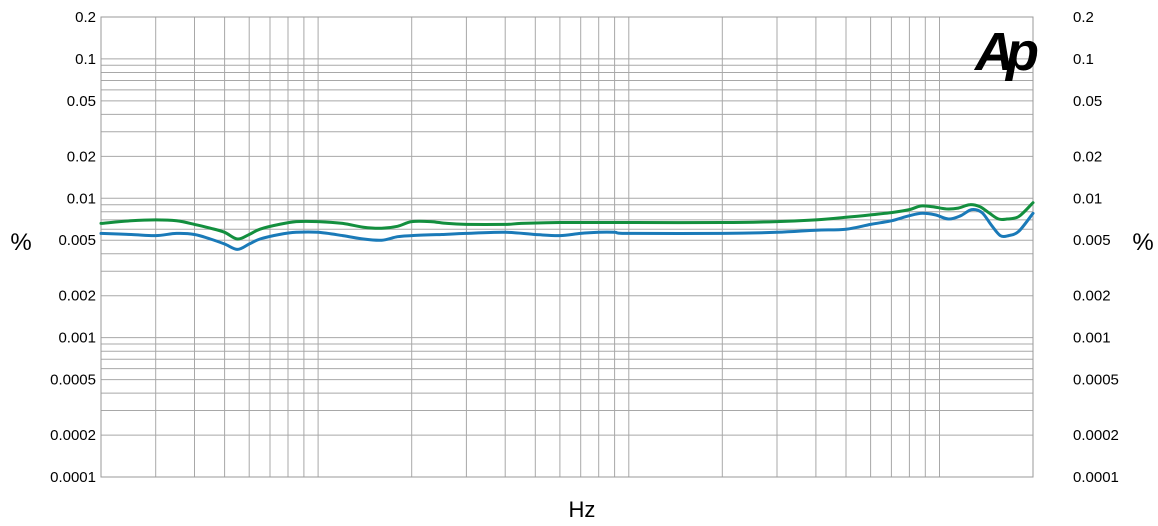 Image resolution: width=1158 pixels, height=526 pixels. Describe the element at coordinates (77, 338) in the screenshot. I see `left-y-tick-label: 0.001` at that location.